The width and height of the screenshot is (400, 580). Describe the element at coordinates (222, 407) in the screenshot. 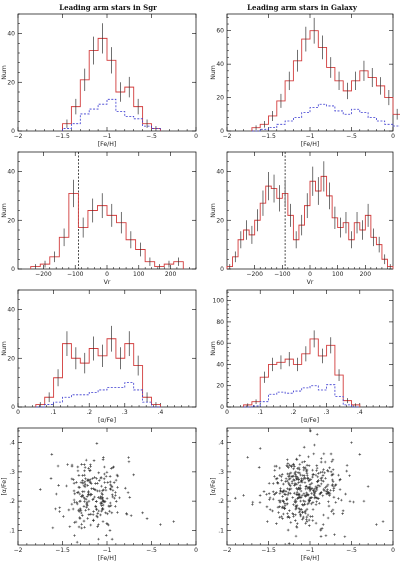

I see `y-tick-label: 0` at that location.